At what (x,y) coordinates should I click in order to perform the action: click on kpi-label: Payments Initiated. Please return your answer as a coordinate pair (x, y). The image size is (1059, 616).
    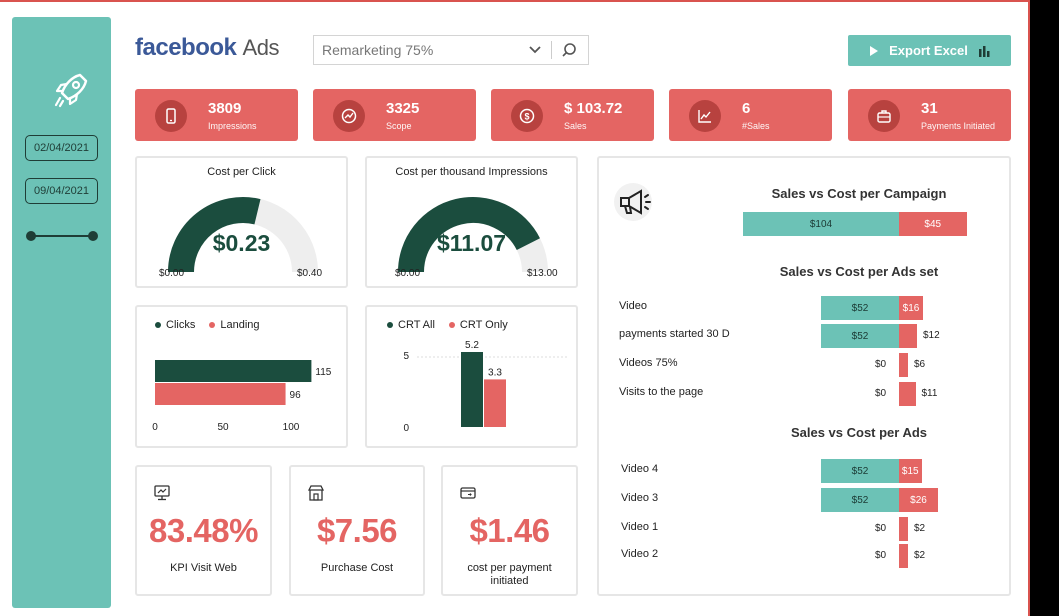
    Looking at the image, I should click on (958, 126).